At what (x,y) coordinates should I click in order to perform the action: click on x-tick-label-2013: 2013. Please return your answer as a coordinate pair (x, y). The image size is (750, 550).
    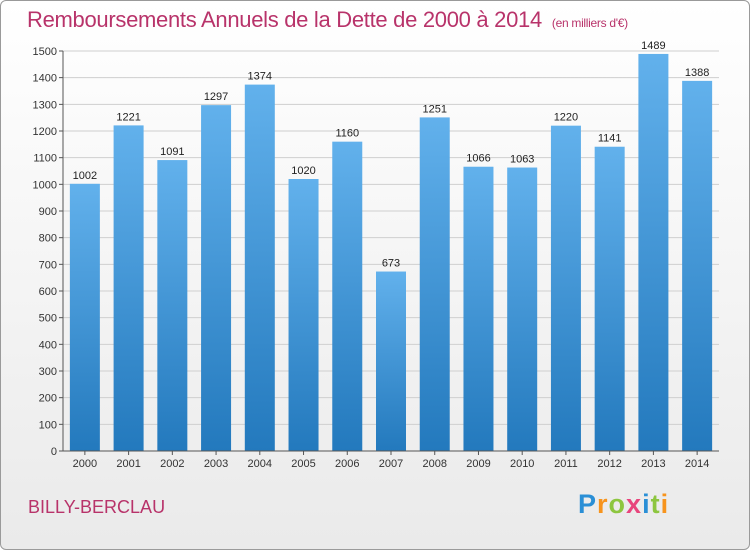
    Looking at the image, I should click on (653, 464).